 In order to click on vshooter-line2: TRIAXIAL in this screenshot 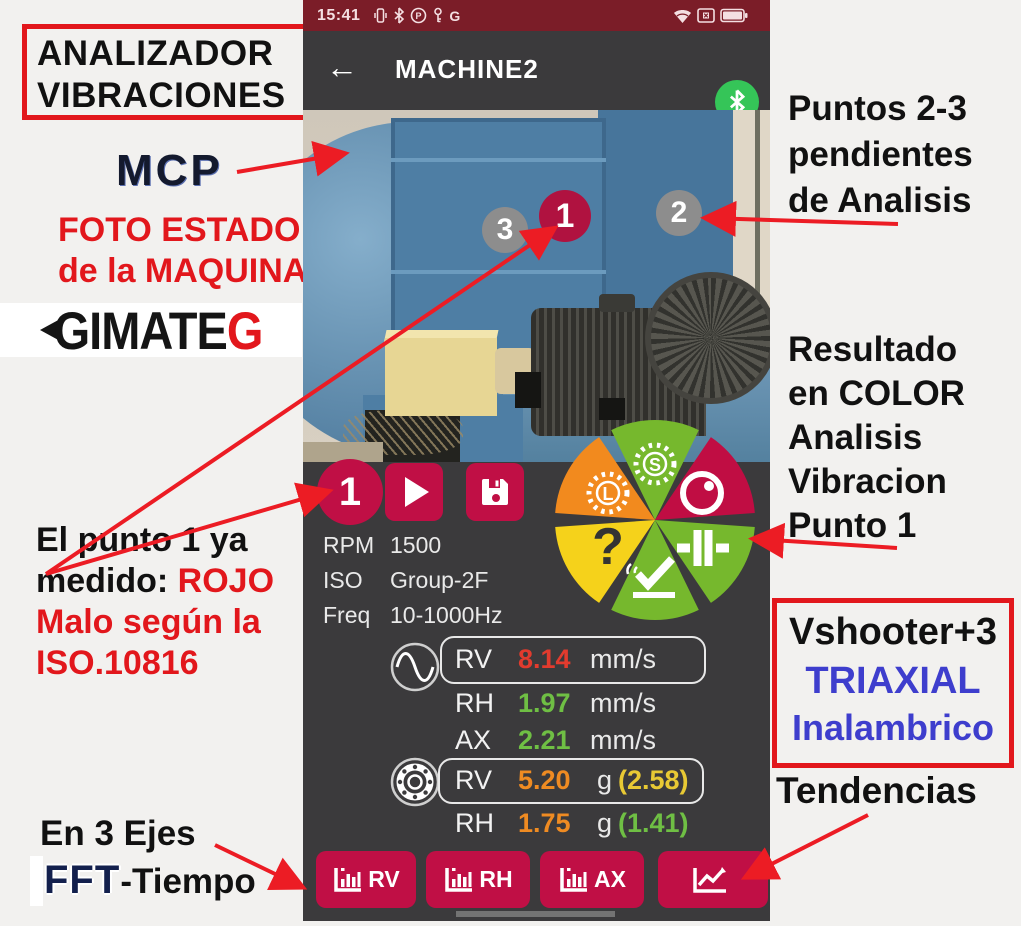, I will do `click(893, 681)`.